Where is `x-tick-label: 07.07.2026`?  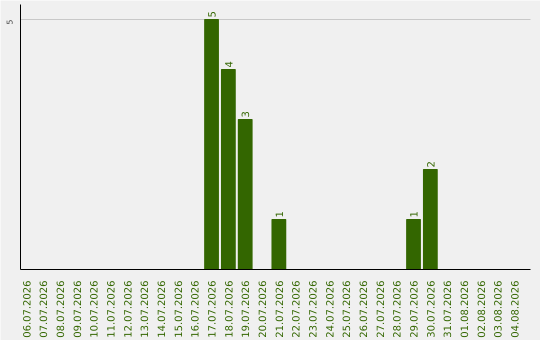
x-tick-label: 07.07.2026 is located at coordinates (44, 309).